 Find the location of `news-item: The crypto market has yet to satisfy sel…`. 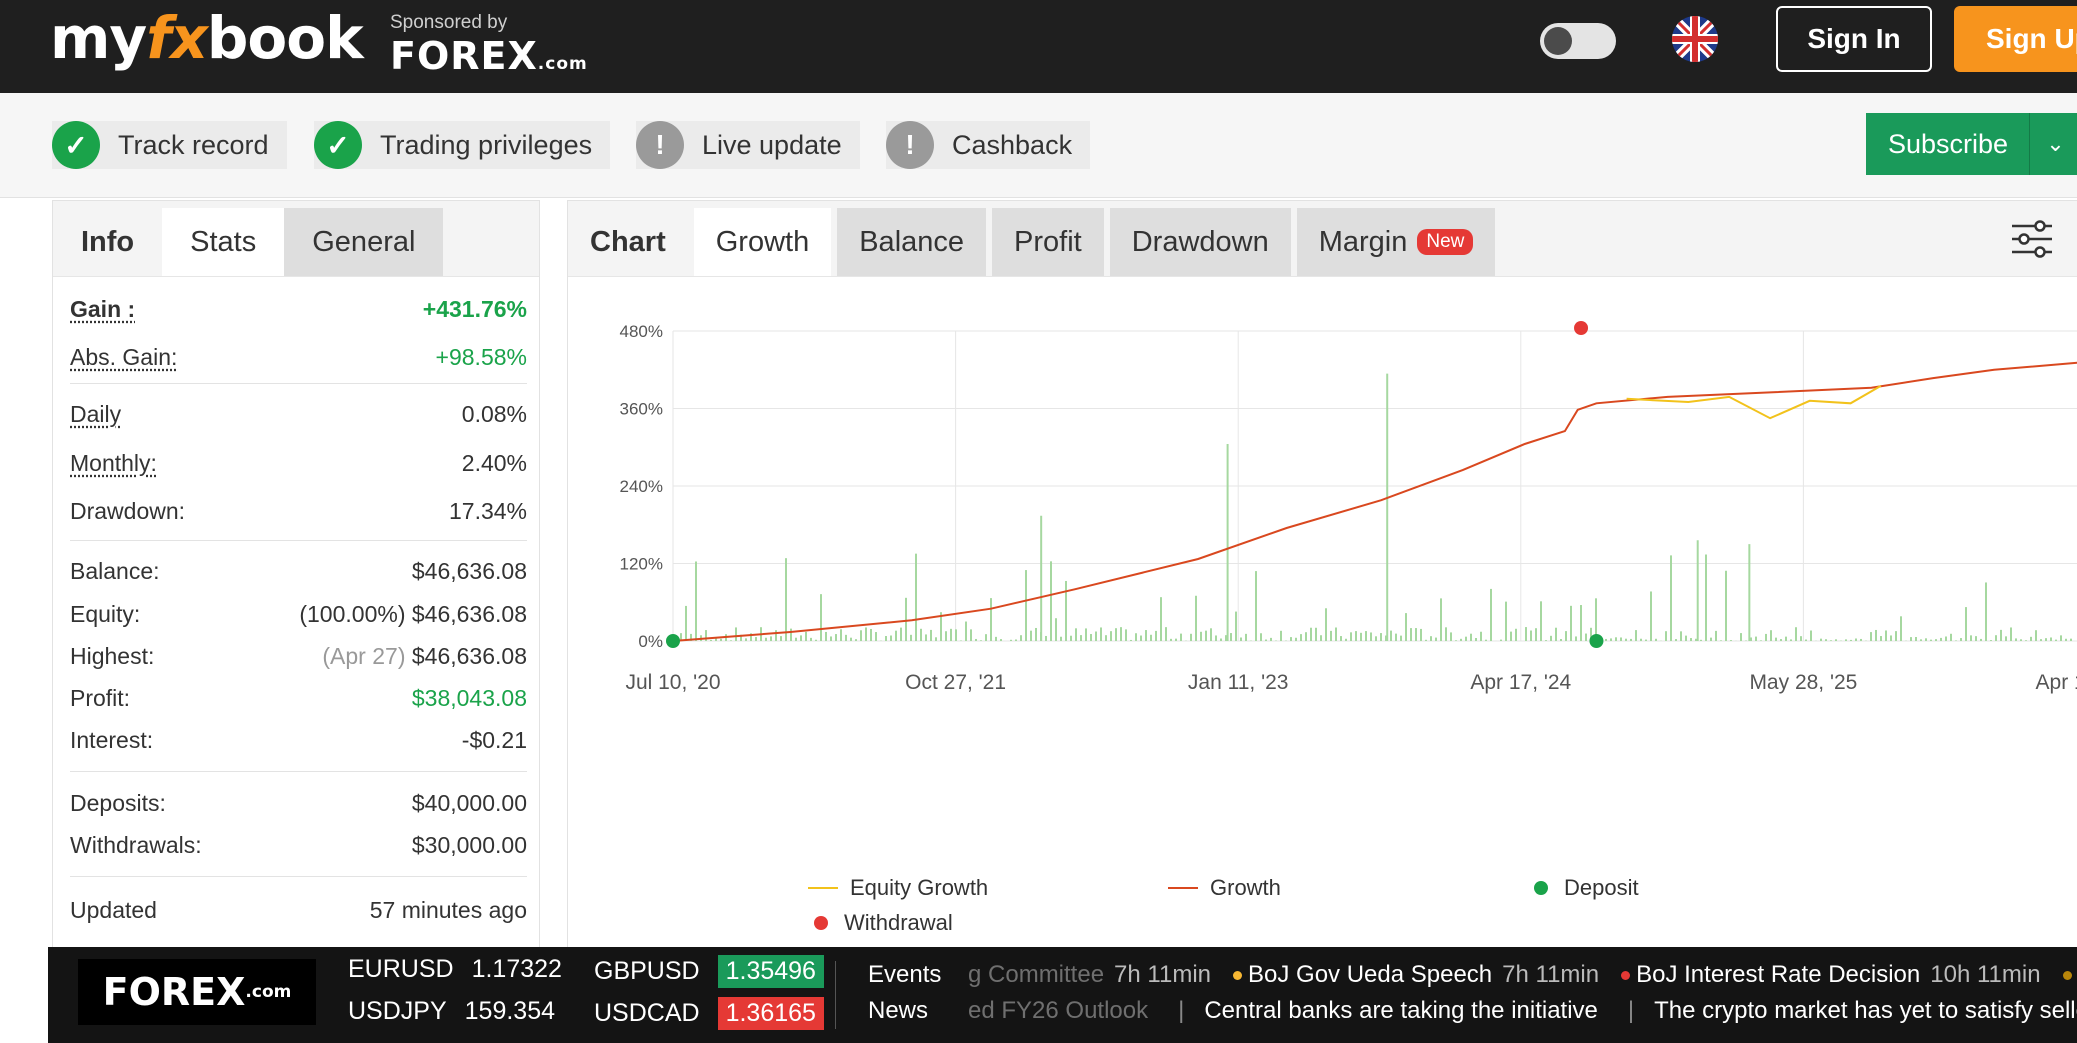

news-item: The crypto market has yet to satisfy sel… is located at coordinates (1865, 1010).